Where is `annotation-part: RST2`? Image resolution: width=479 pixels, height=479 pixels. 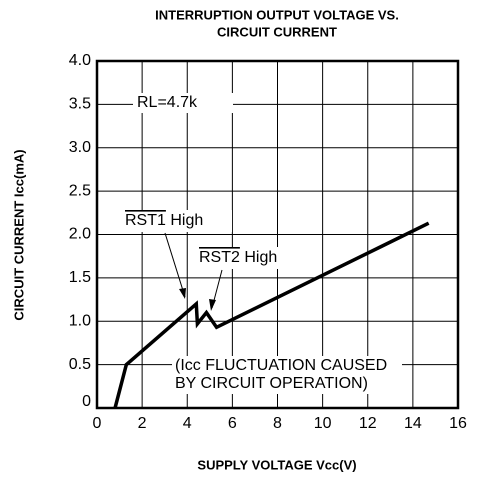 annotation-part: RST2 is located at coordinates (219, 257).